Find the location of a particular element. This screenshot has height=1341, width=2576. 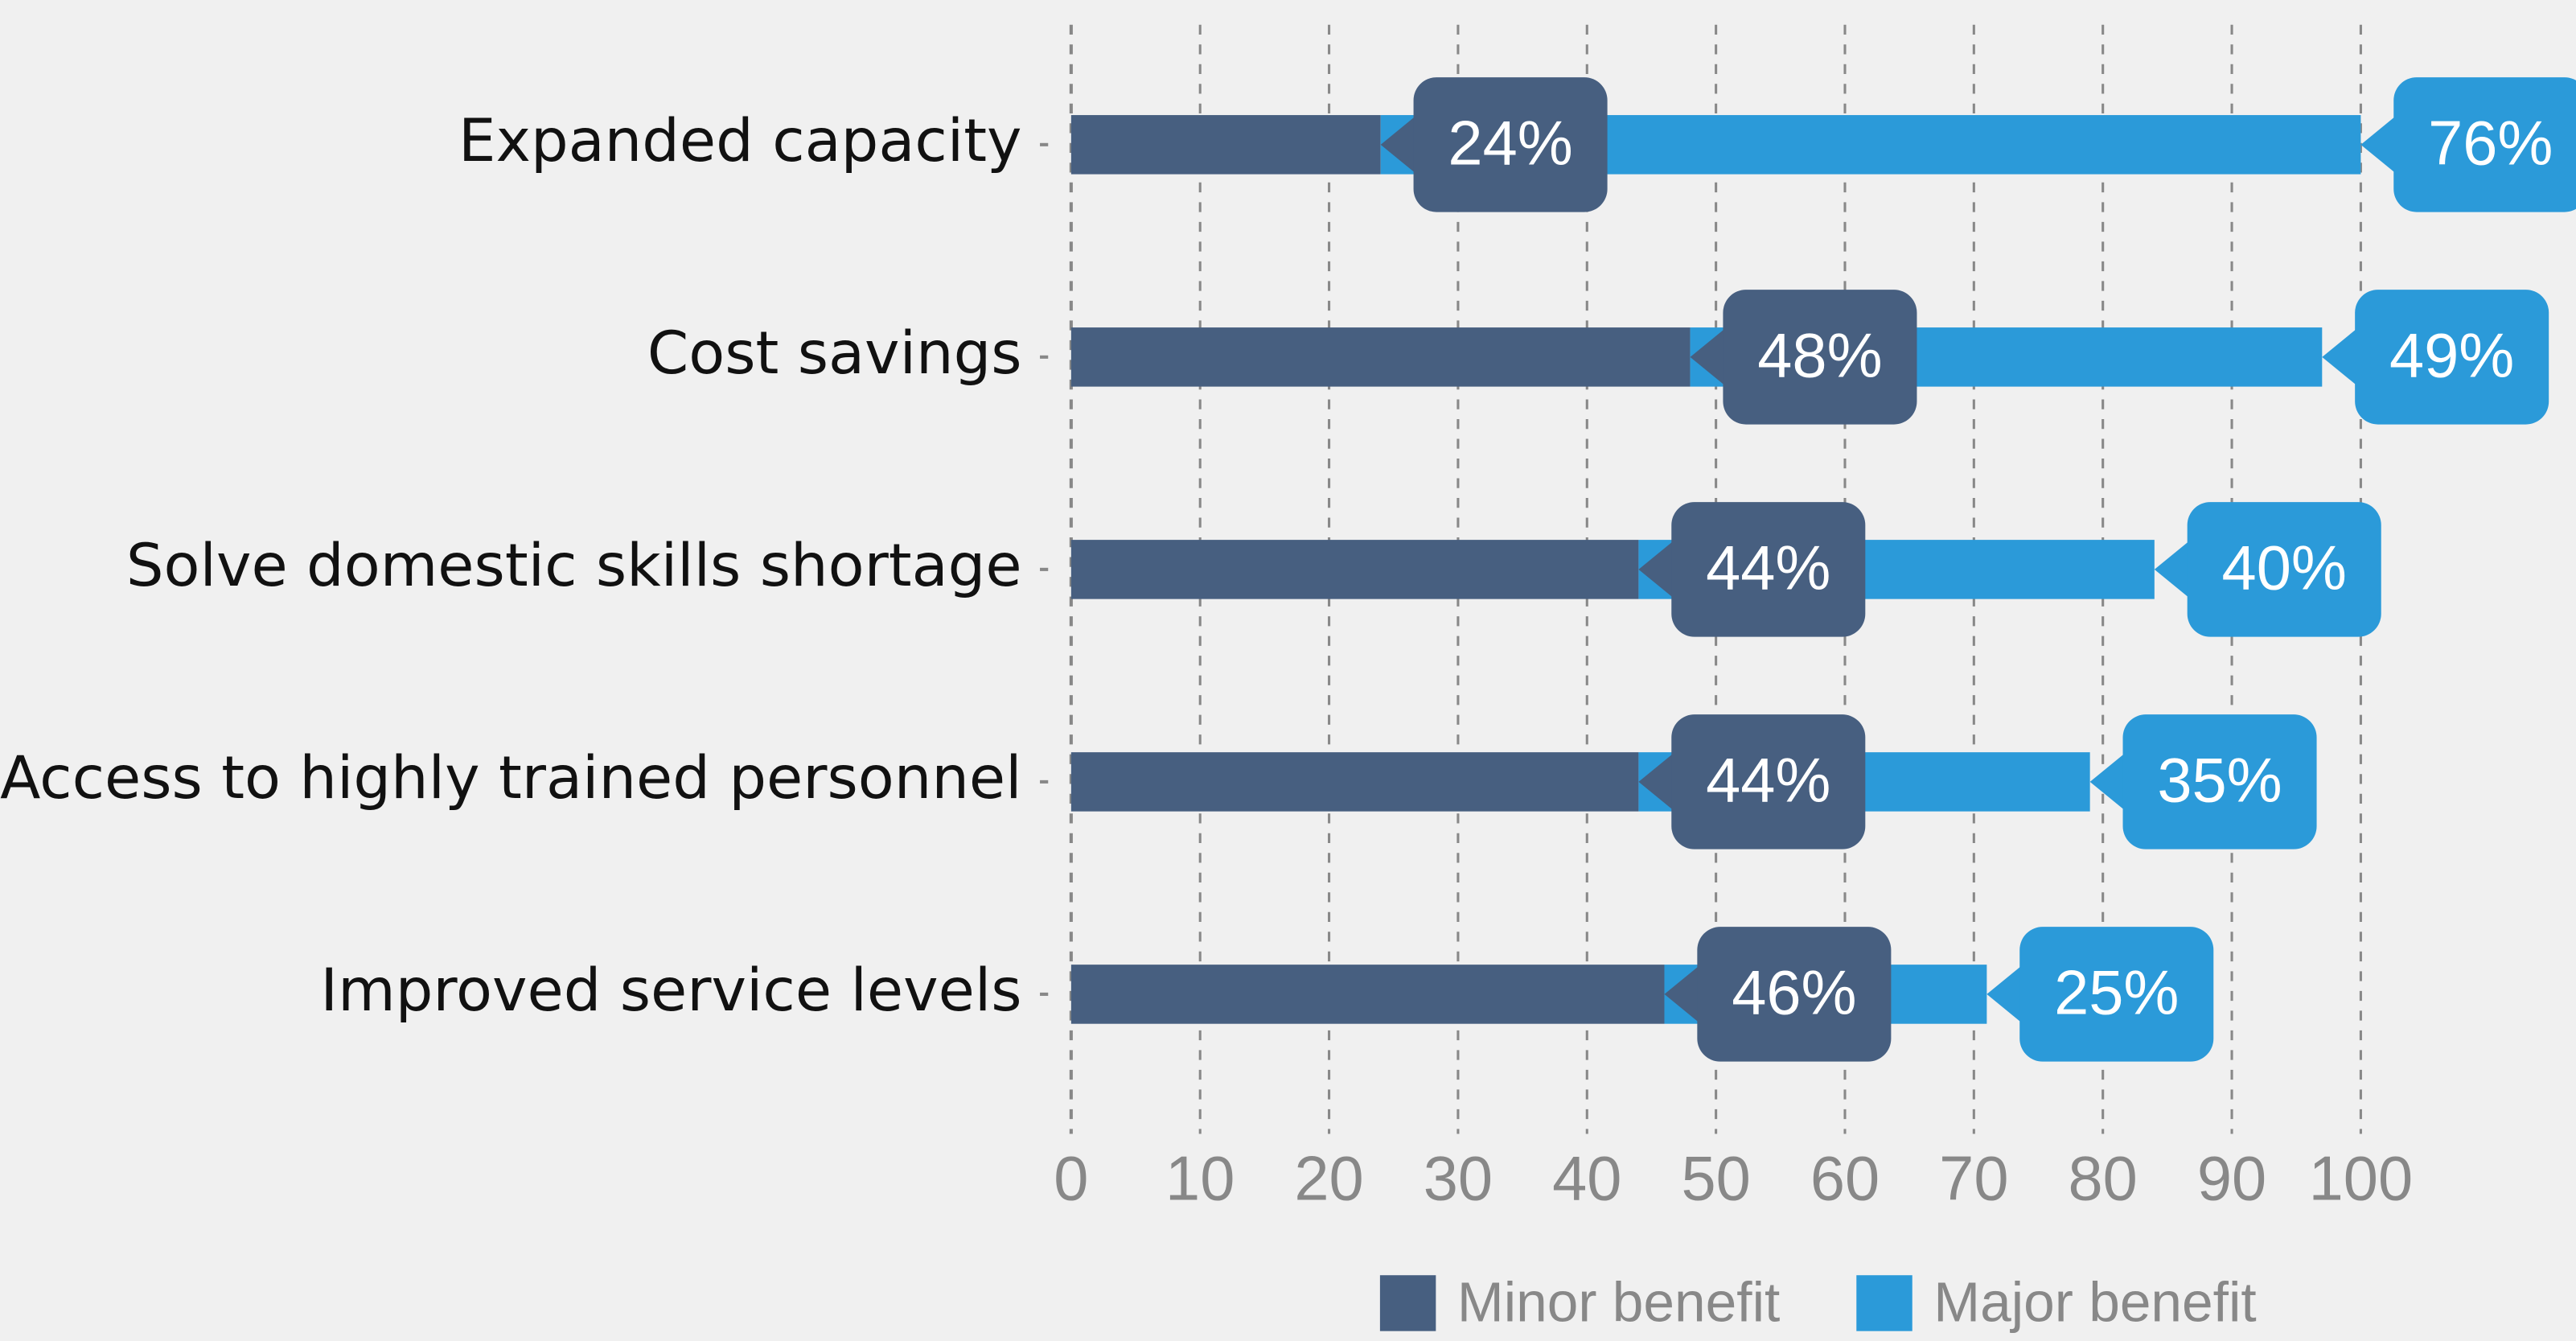

data-label: 25% is located at coordinates (2116, 993).